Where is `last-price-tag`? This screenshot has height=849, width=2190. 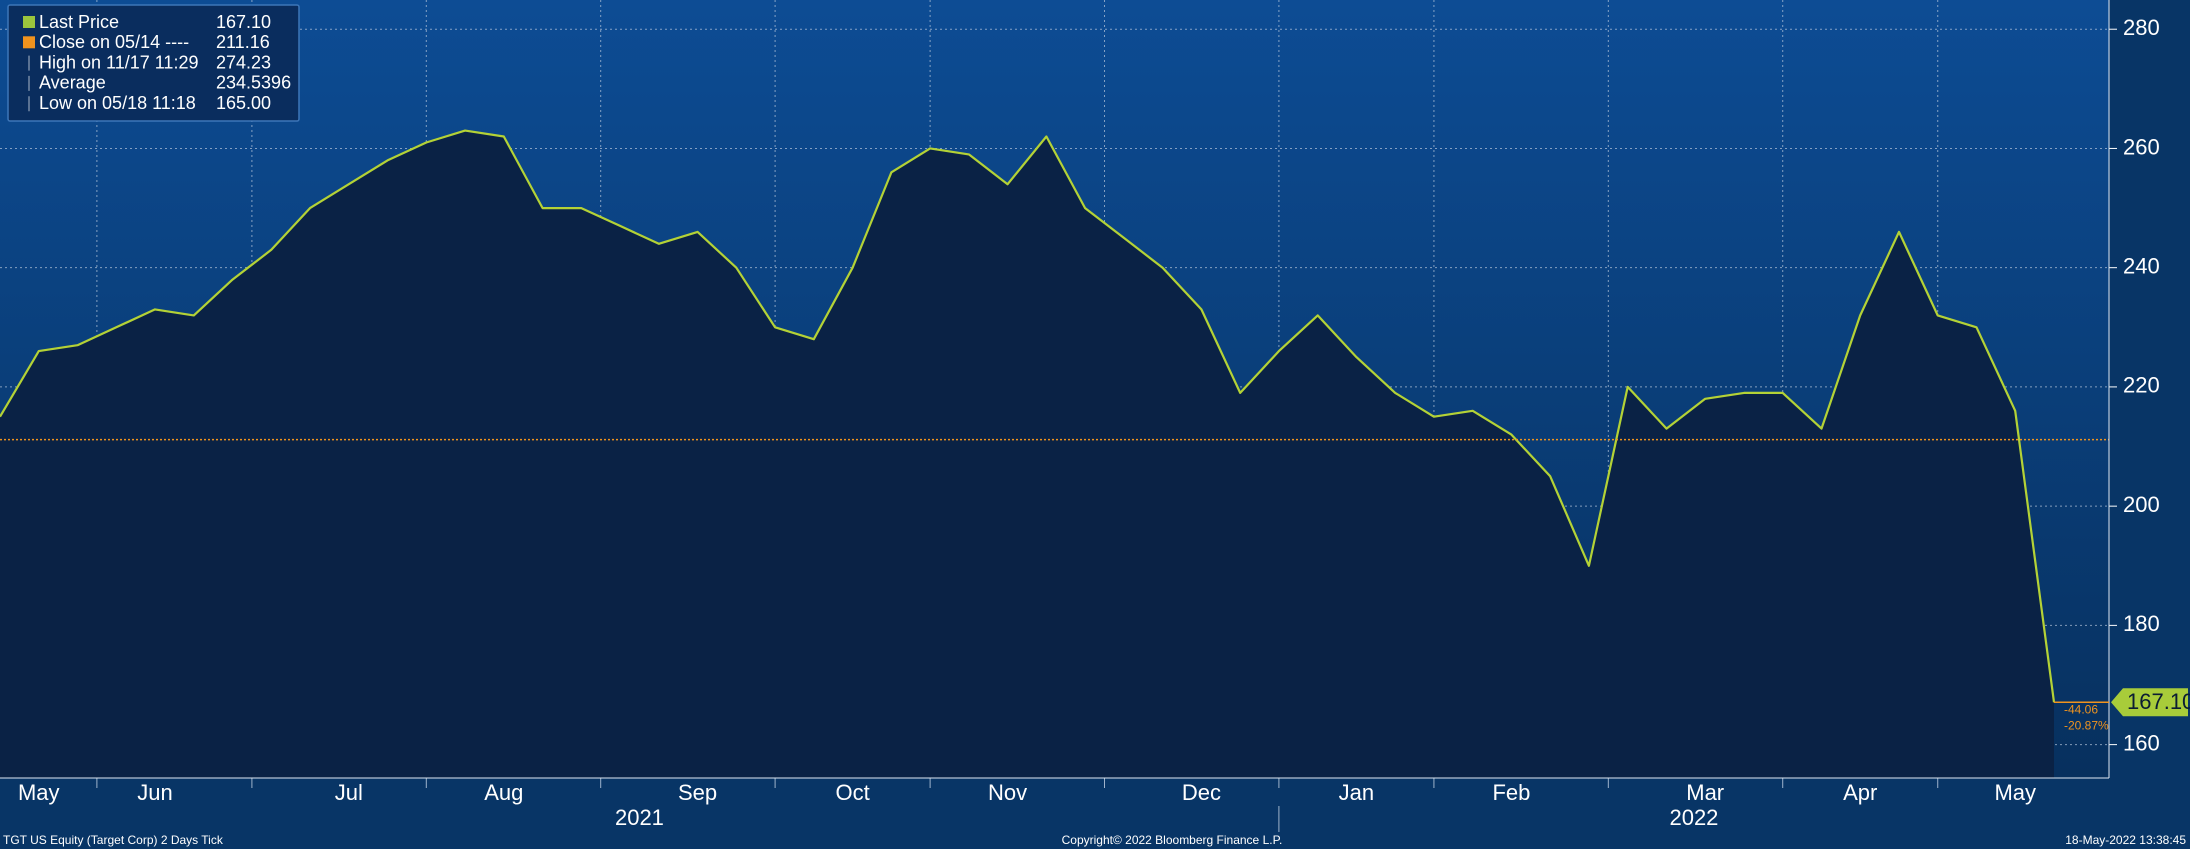 last-price-tag is located at coordinates (2149, 702).